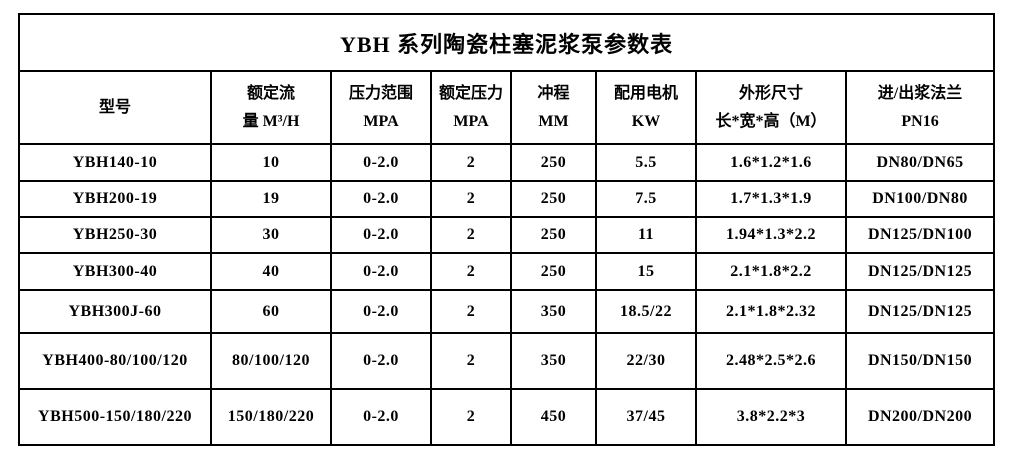 The width and height of the screenshot is (1011, 476). I want to click on column-header-sublabel: 长*宽*高（M）, so click(771, 121).